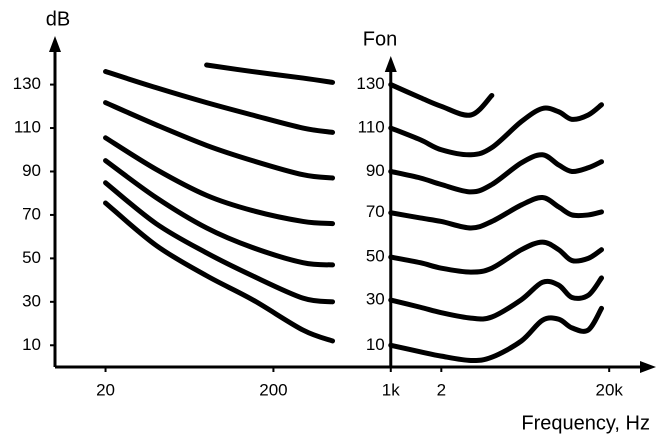 This screenshot has height=444, width=659. Describe the element at coordinates (391, 389) in the screenshot. I see `x-tick-label: 1k` at that location.